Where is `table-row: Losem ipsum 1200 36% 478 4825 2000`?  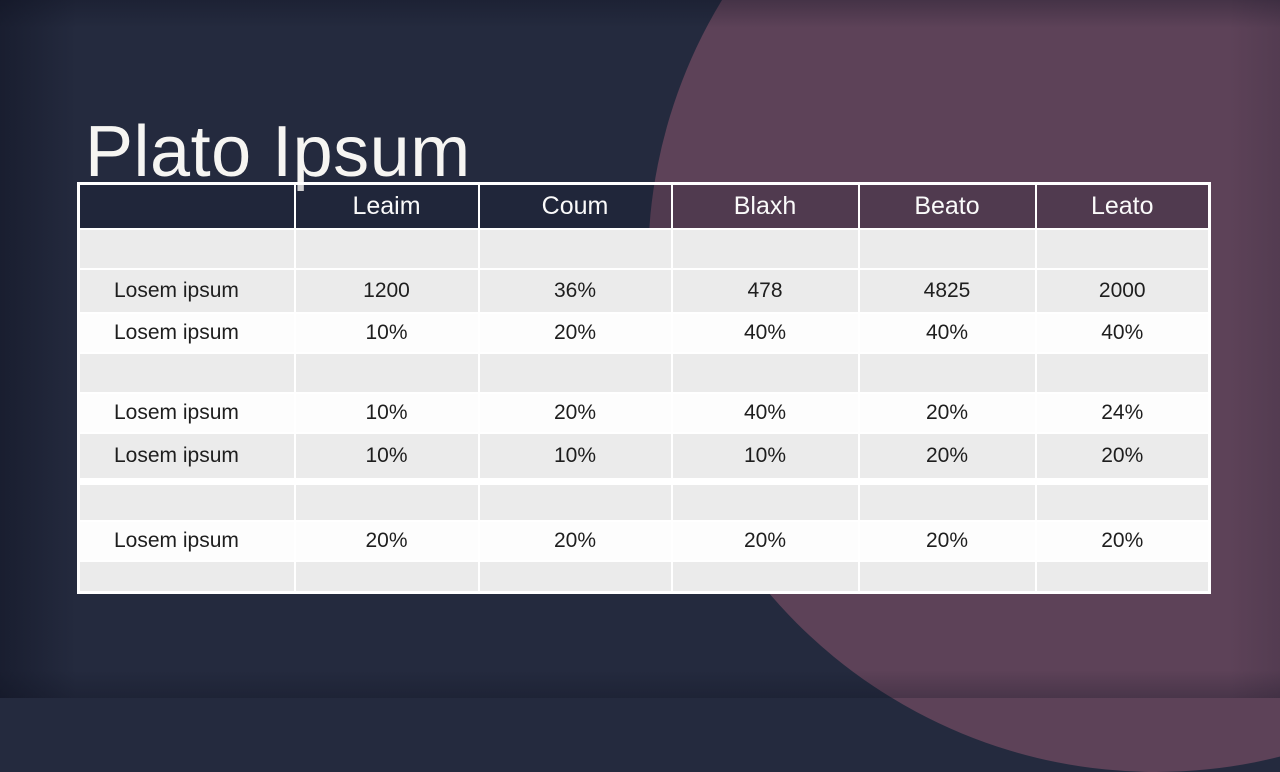
table-row: Losem ipsum 1200 36% 478 4825 2000 is located at coordinates (644, 291).